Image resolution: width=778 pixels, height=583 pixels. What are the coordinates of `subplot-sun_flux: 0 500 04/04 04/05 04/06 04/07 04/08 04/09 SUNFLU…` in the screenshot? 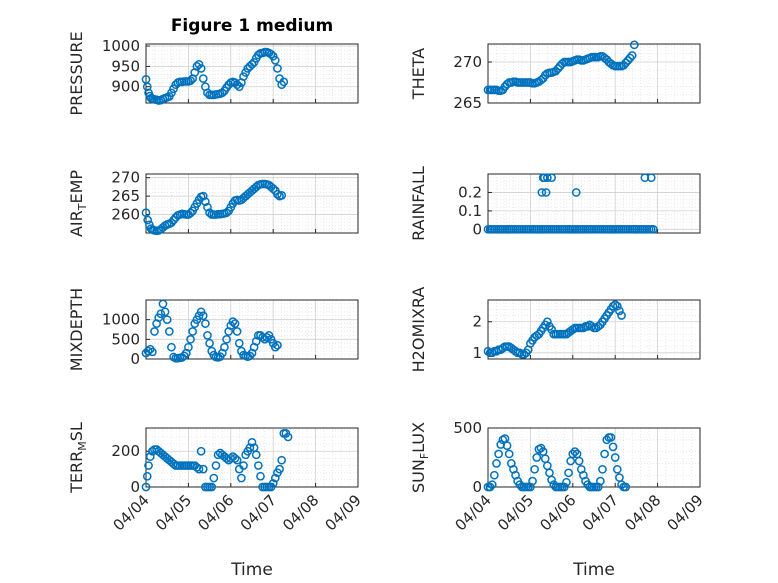 It's located at (558, 476).